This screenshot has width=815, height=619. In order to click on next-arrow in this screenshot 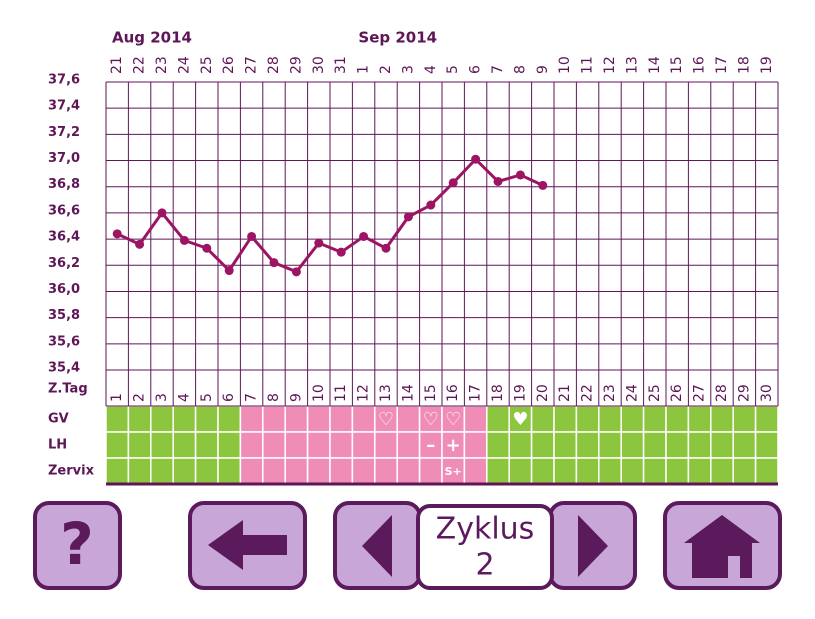, I will do `click(593, 546)`.